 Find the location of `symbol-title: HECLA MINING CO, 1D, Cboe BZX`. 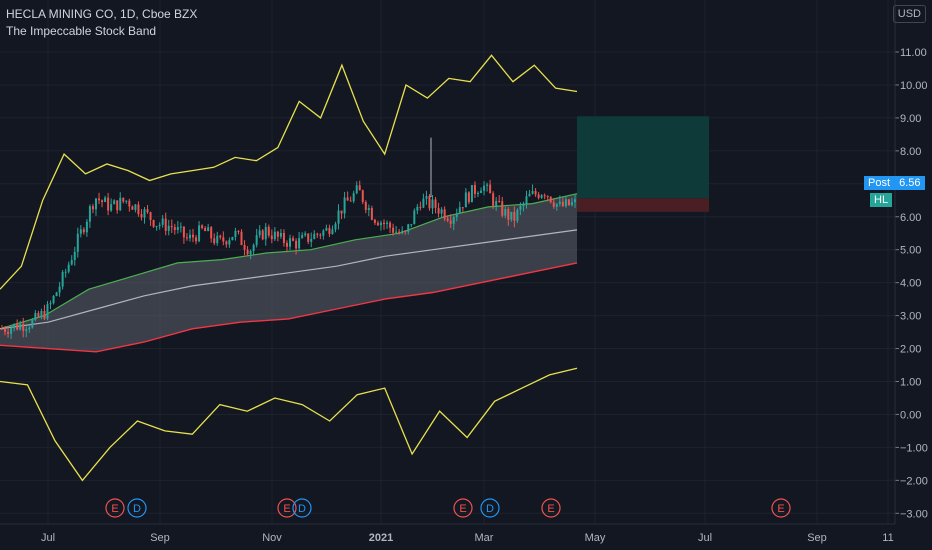

symbol-title: HECLA MINING CO, 1D, Cboe BZX is located at coordinates (102, 14).